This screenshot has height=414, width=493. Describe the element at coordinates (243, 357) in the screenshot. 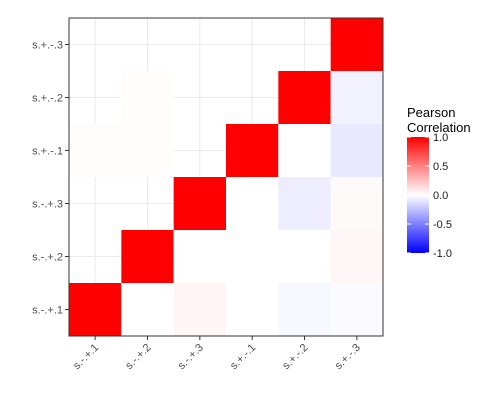

I see `x-tick-label: s.+.-.1` at that location.